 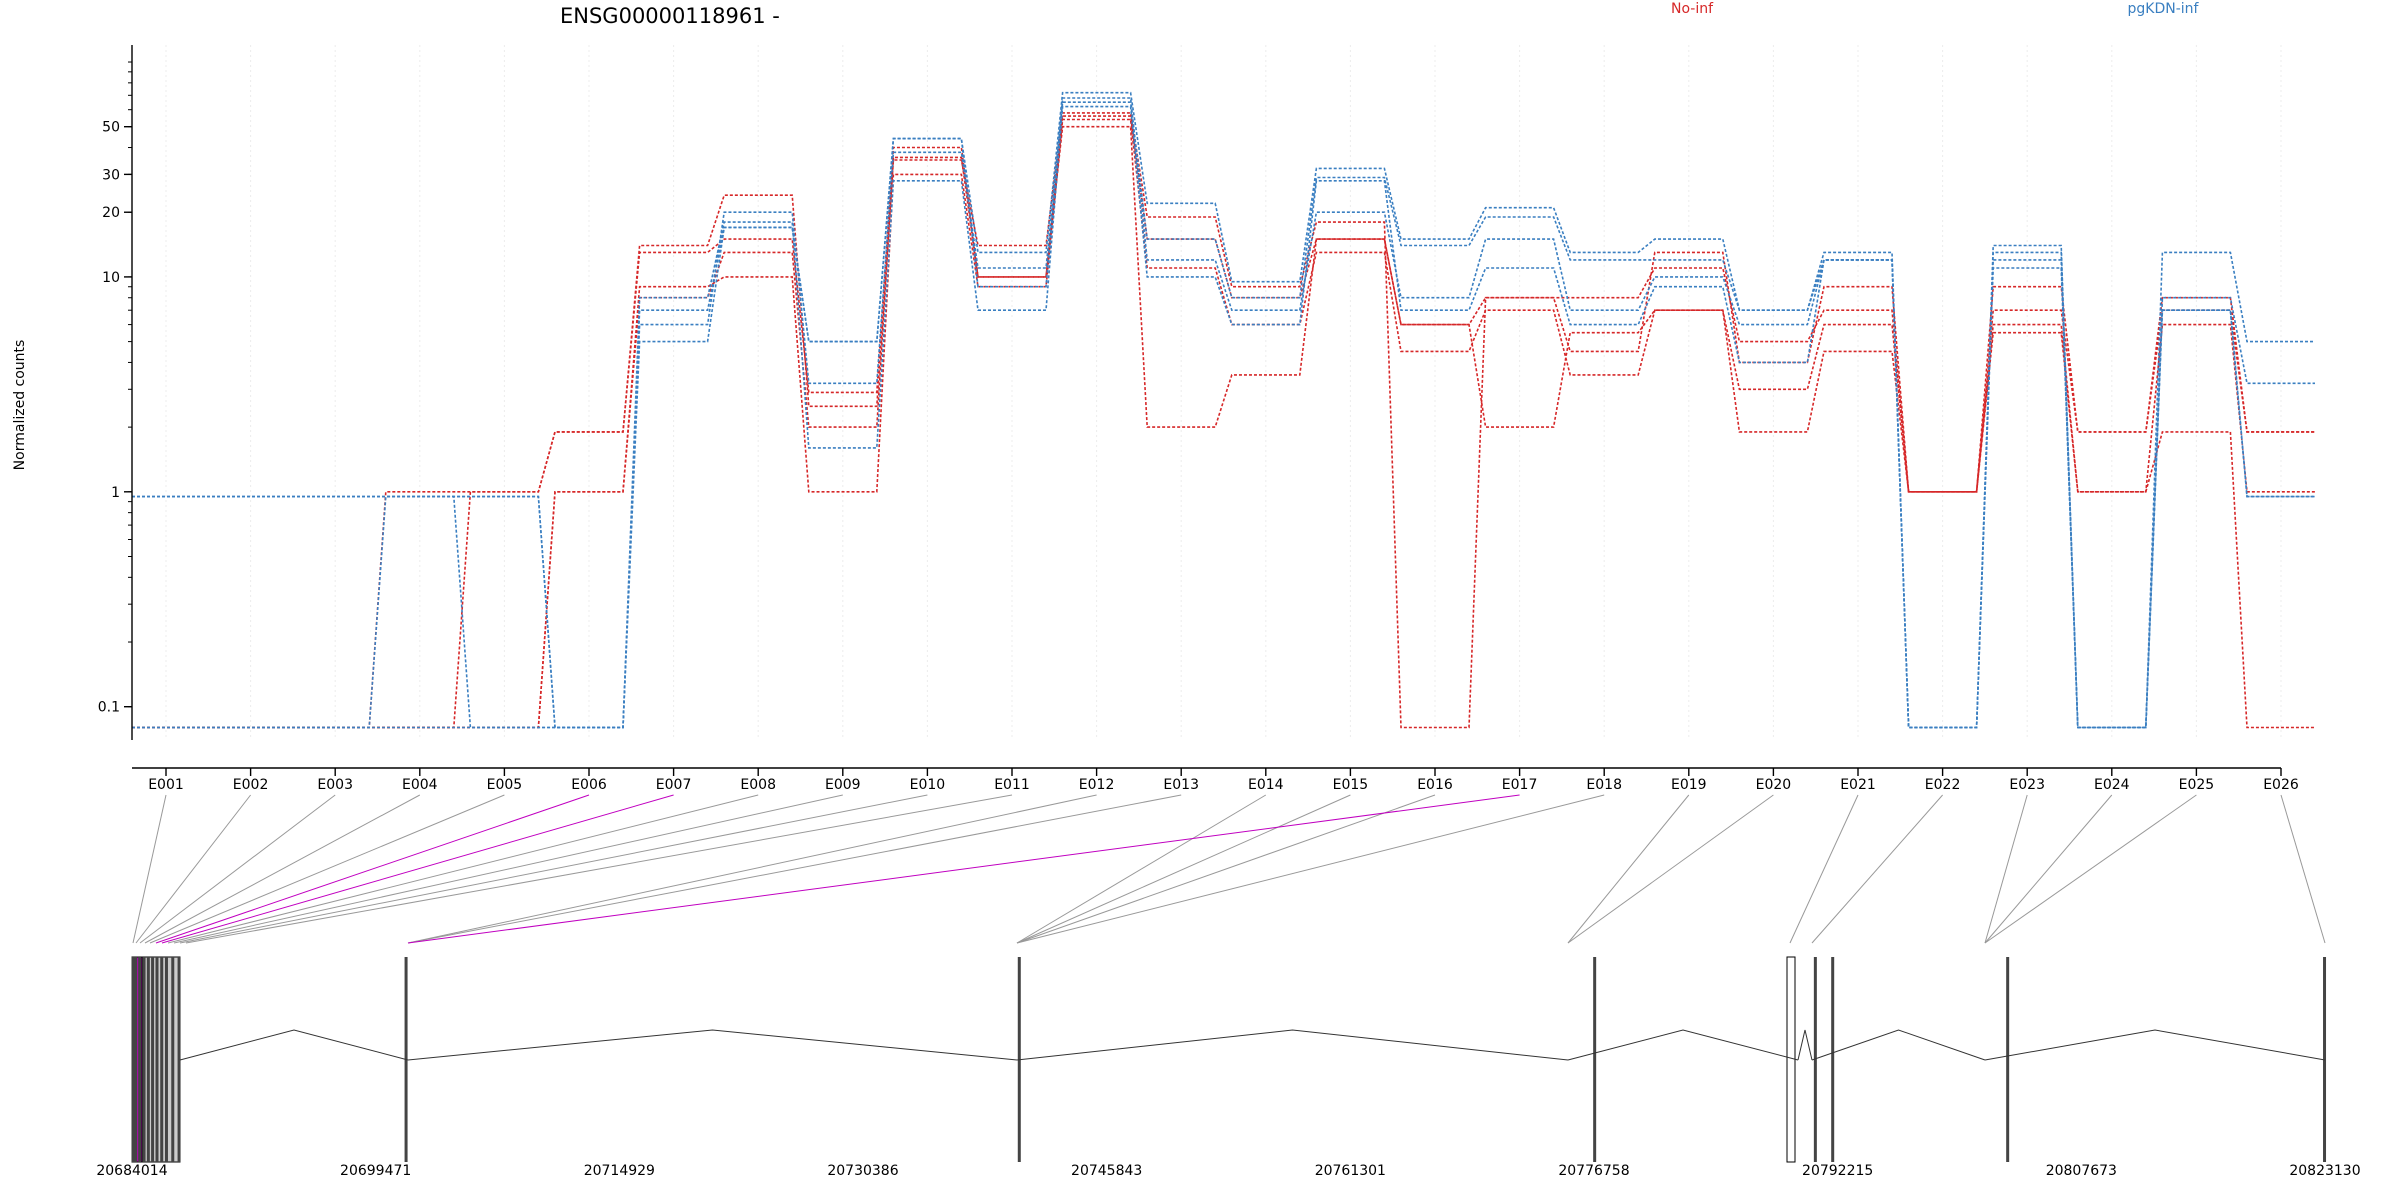 What do you see at coordinates (2303, 869) in the screenshot?
I see `connector-E026` at bounding box center [2303, 869].